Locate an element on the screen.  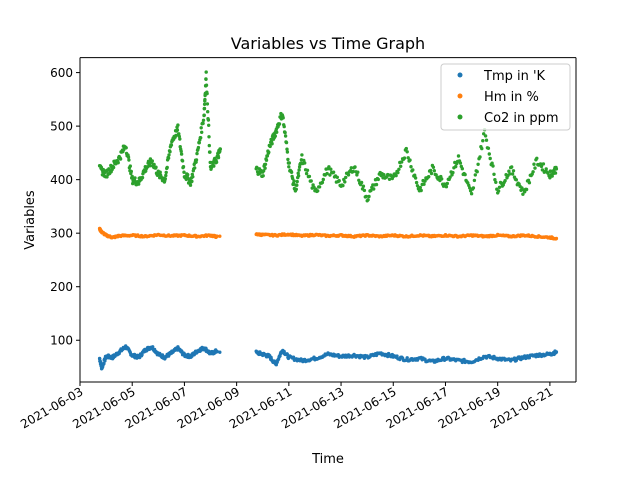
legend-marker-hm-in is located at coordinates (460, 96).